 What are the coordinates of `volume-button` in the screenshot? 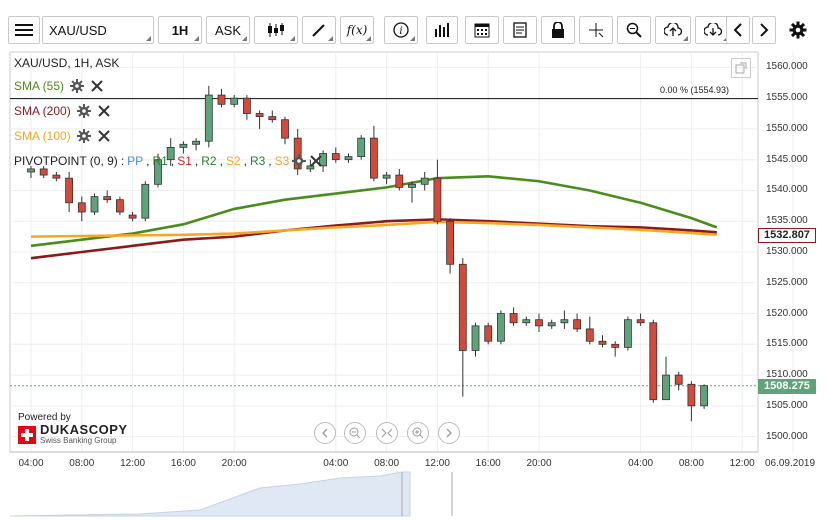 It's located at (442, 30).